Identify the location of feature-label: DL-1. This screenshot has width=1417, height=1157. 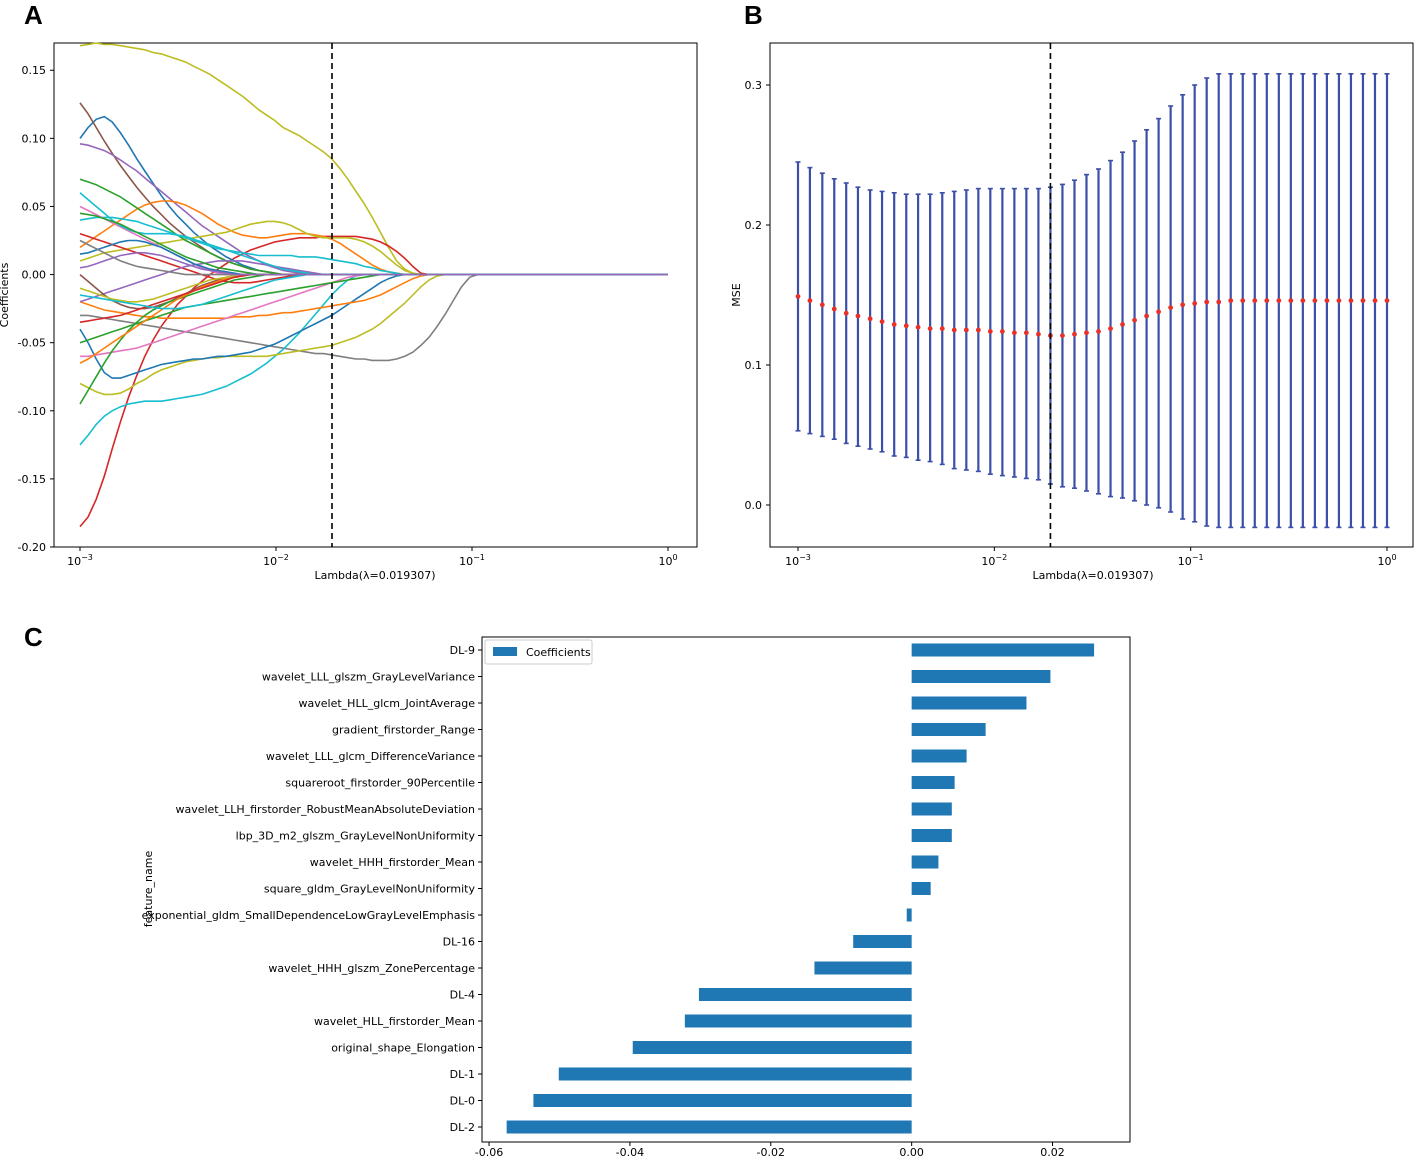
(462, 1074).